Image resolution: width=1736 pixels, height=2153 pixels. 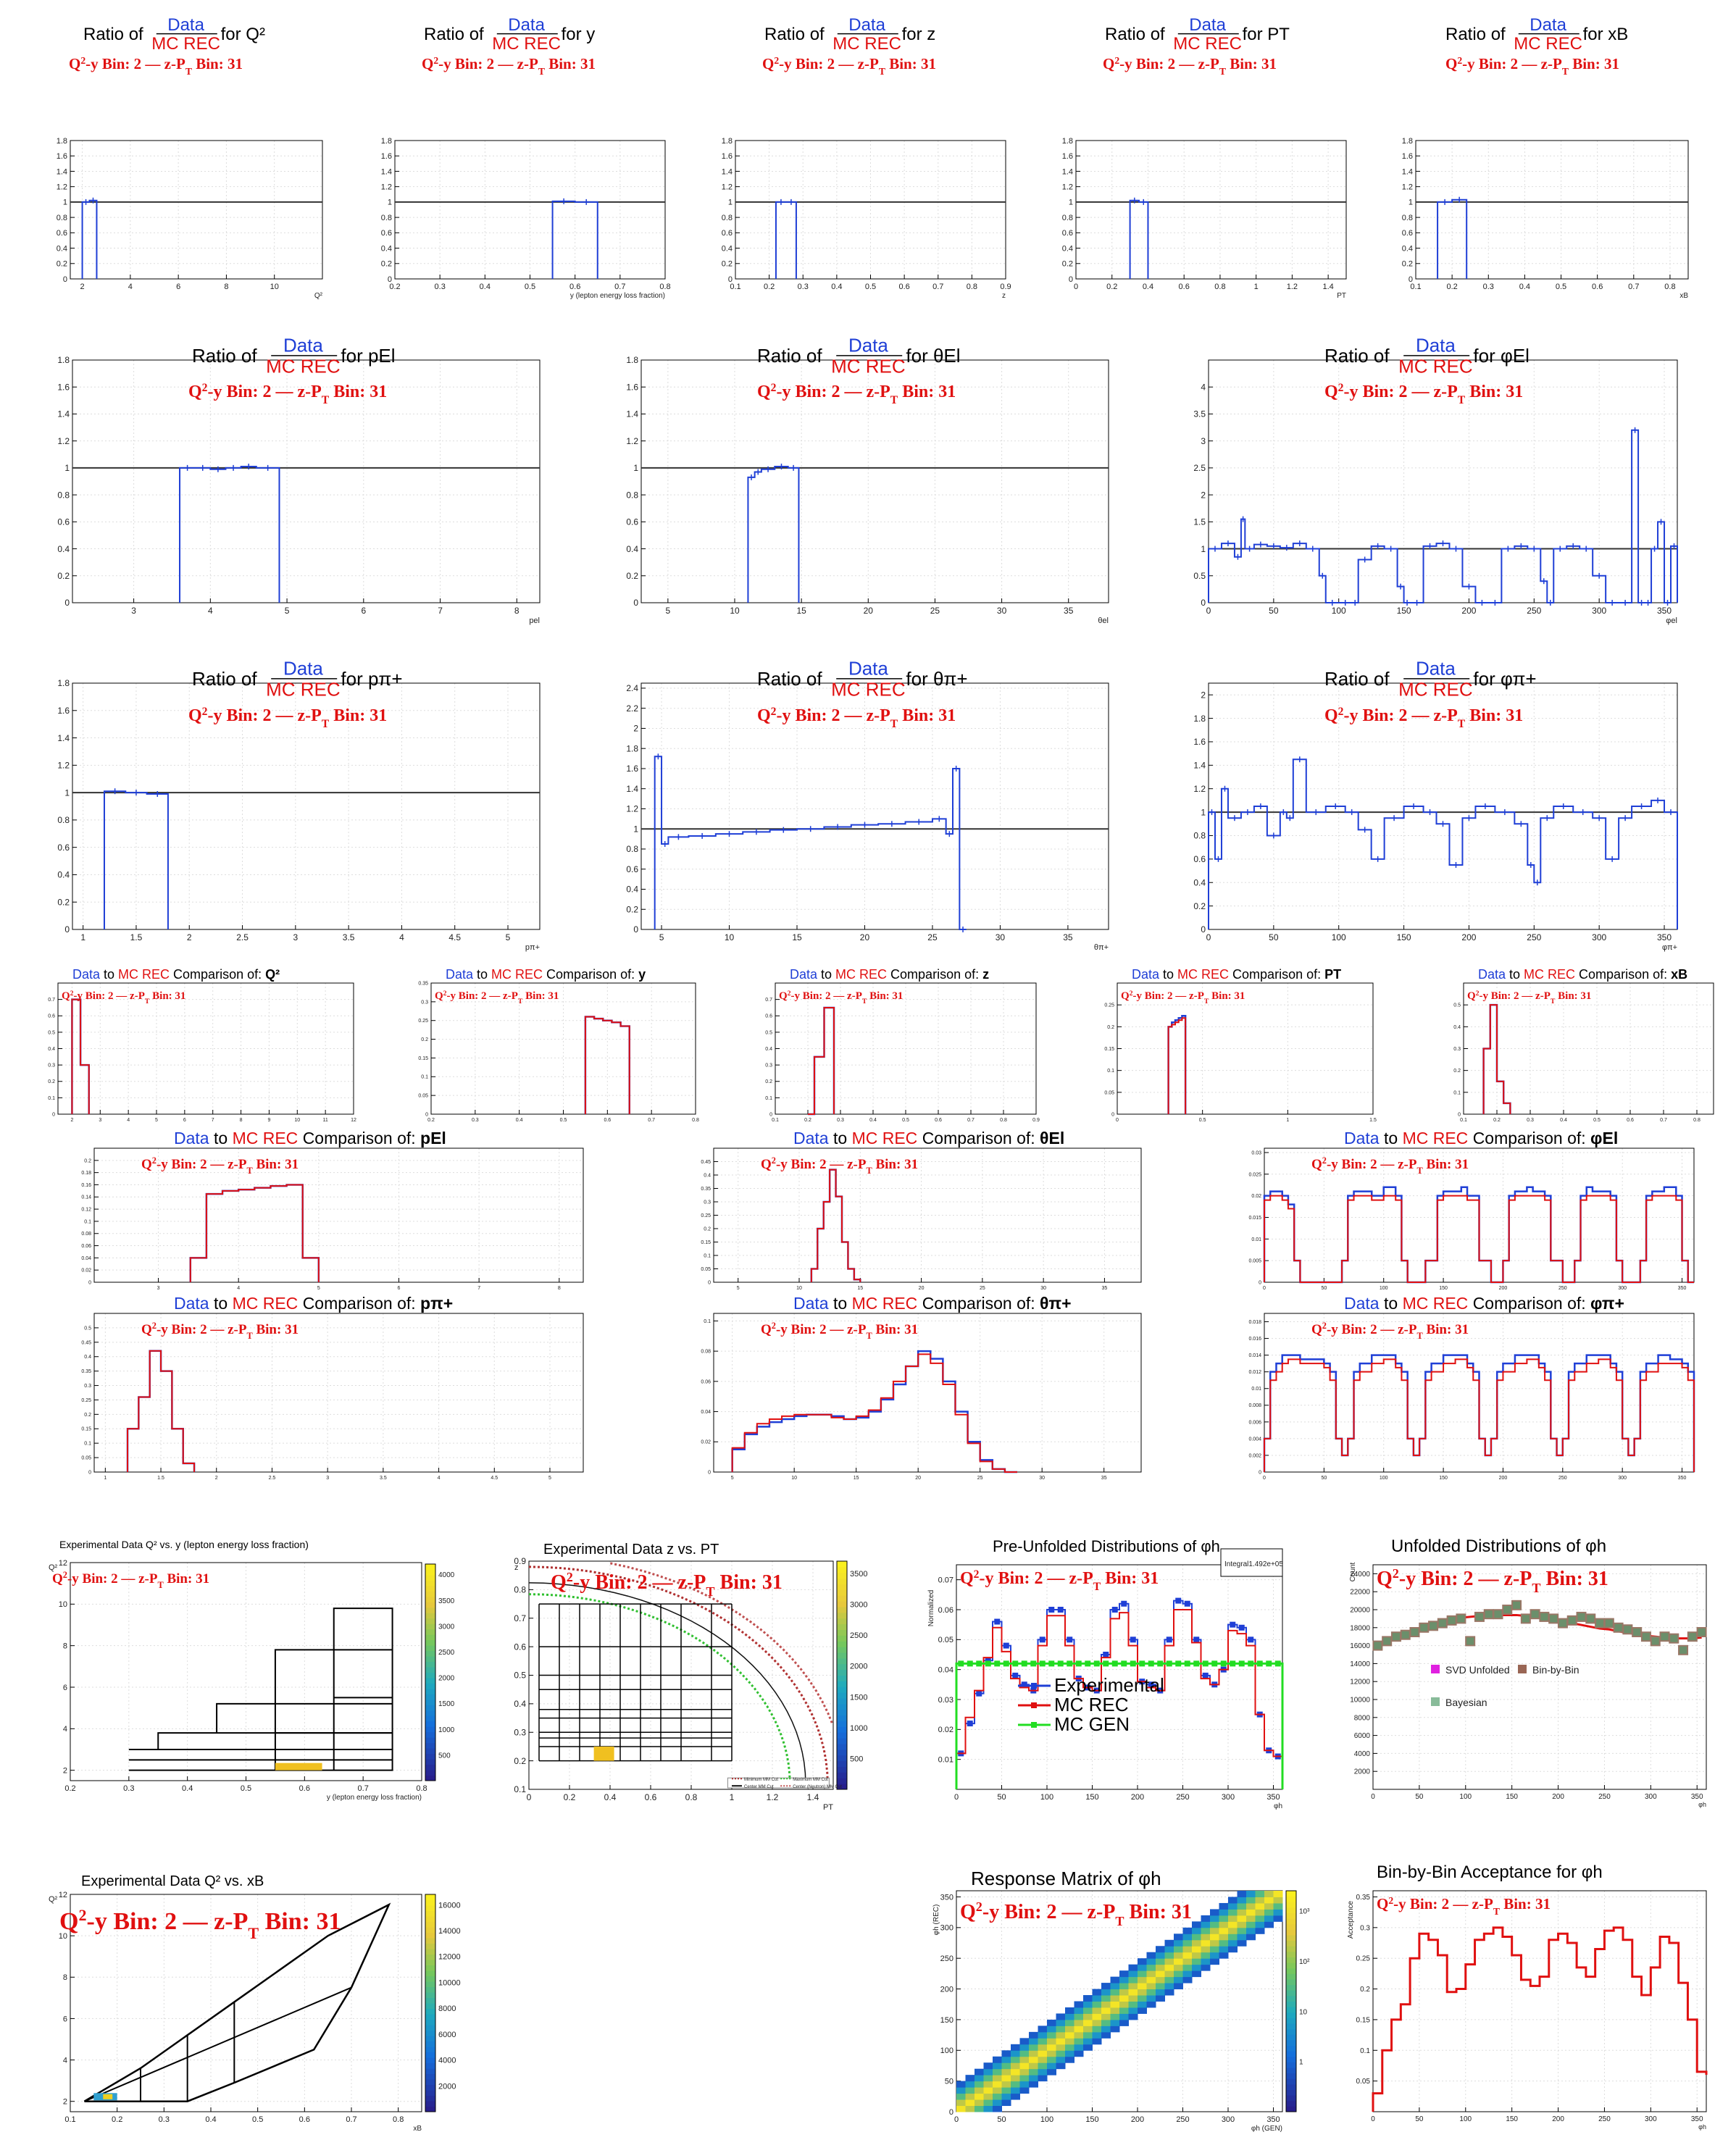 I want to click on y-tick-label: 24000, so click(x=1360, y=1575).